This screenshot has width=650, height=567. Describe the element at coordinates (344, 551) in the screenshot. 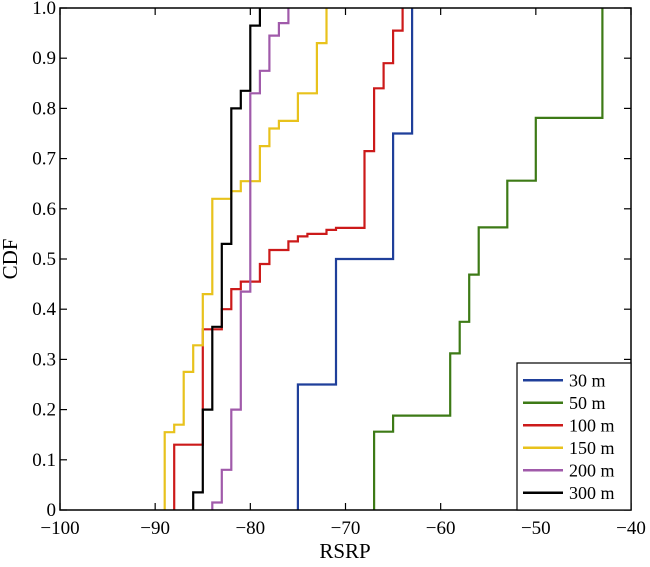

I see `x-axis-label: RSRP` at that location.